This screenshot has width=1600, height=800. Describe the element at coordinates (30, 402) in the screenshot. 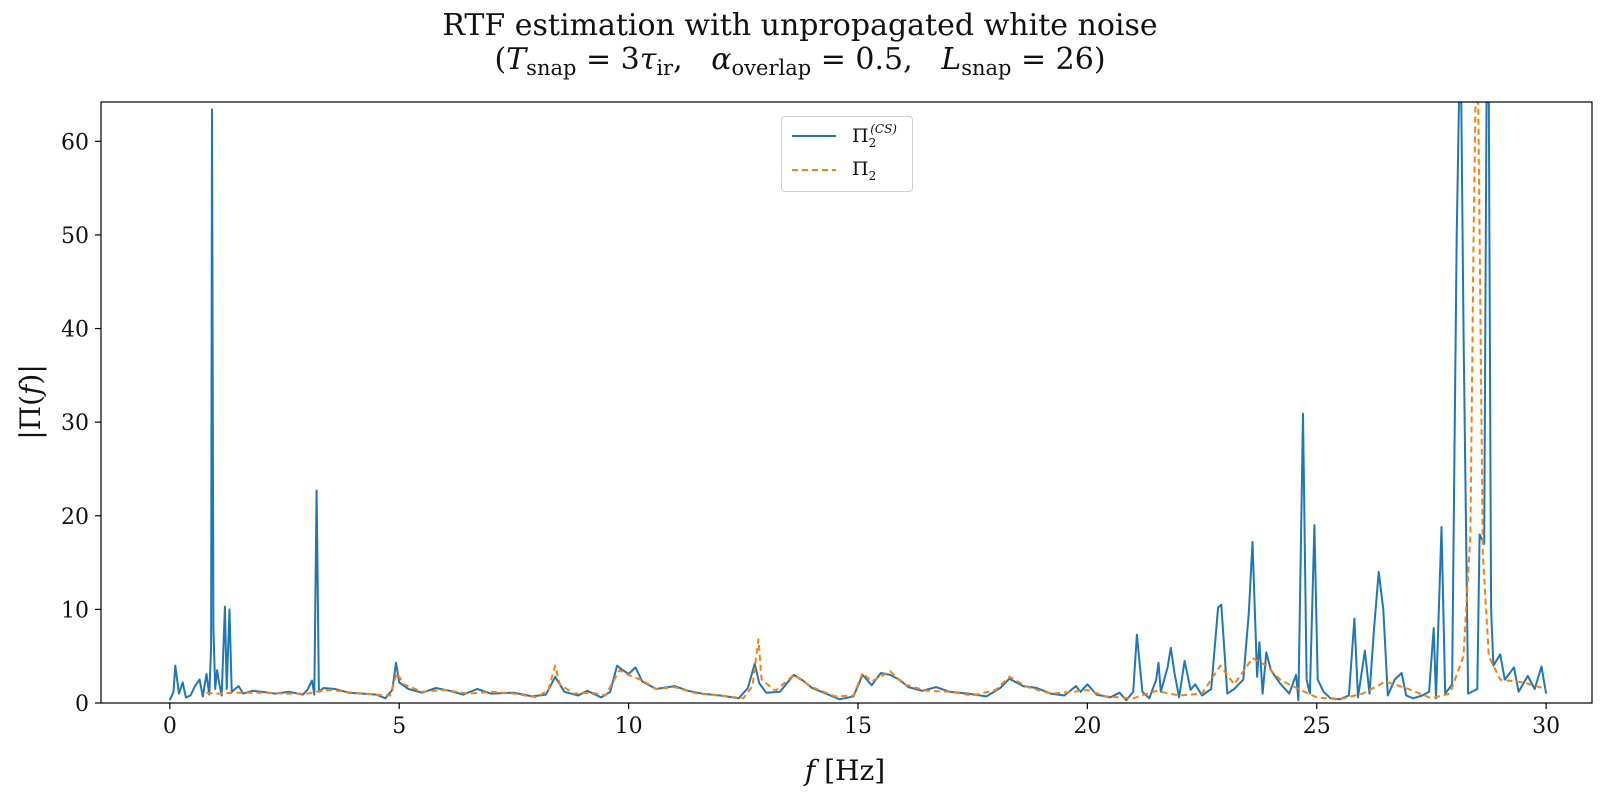

I see `y-axis-label: |Π(f)|` at that location.